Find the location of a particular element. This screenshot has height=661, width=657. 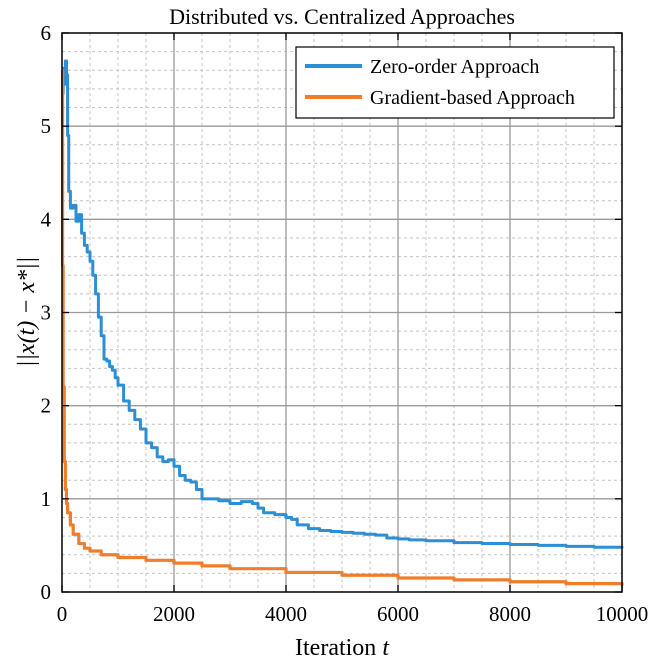

legend-label-gradient-based: Gradient-based Approach is located at coordinates (472, 98).